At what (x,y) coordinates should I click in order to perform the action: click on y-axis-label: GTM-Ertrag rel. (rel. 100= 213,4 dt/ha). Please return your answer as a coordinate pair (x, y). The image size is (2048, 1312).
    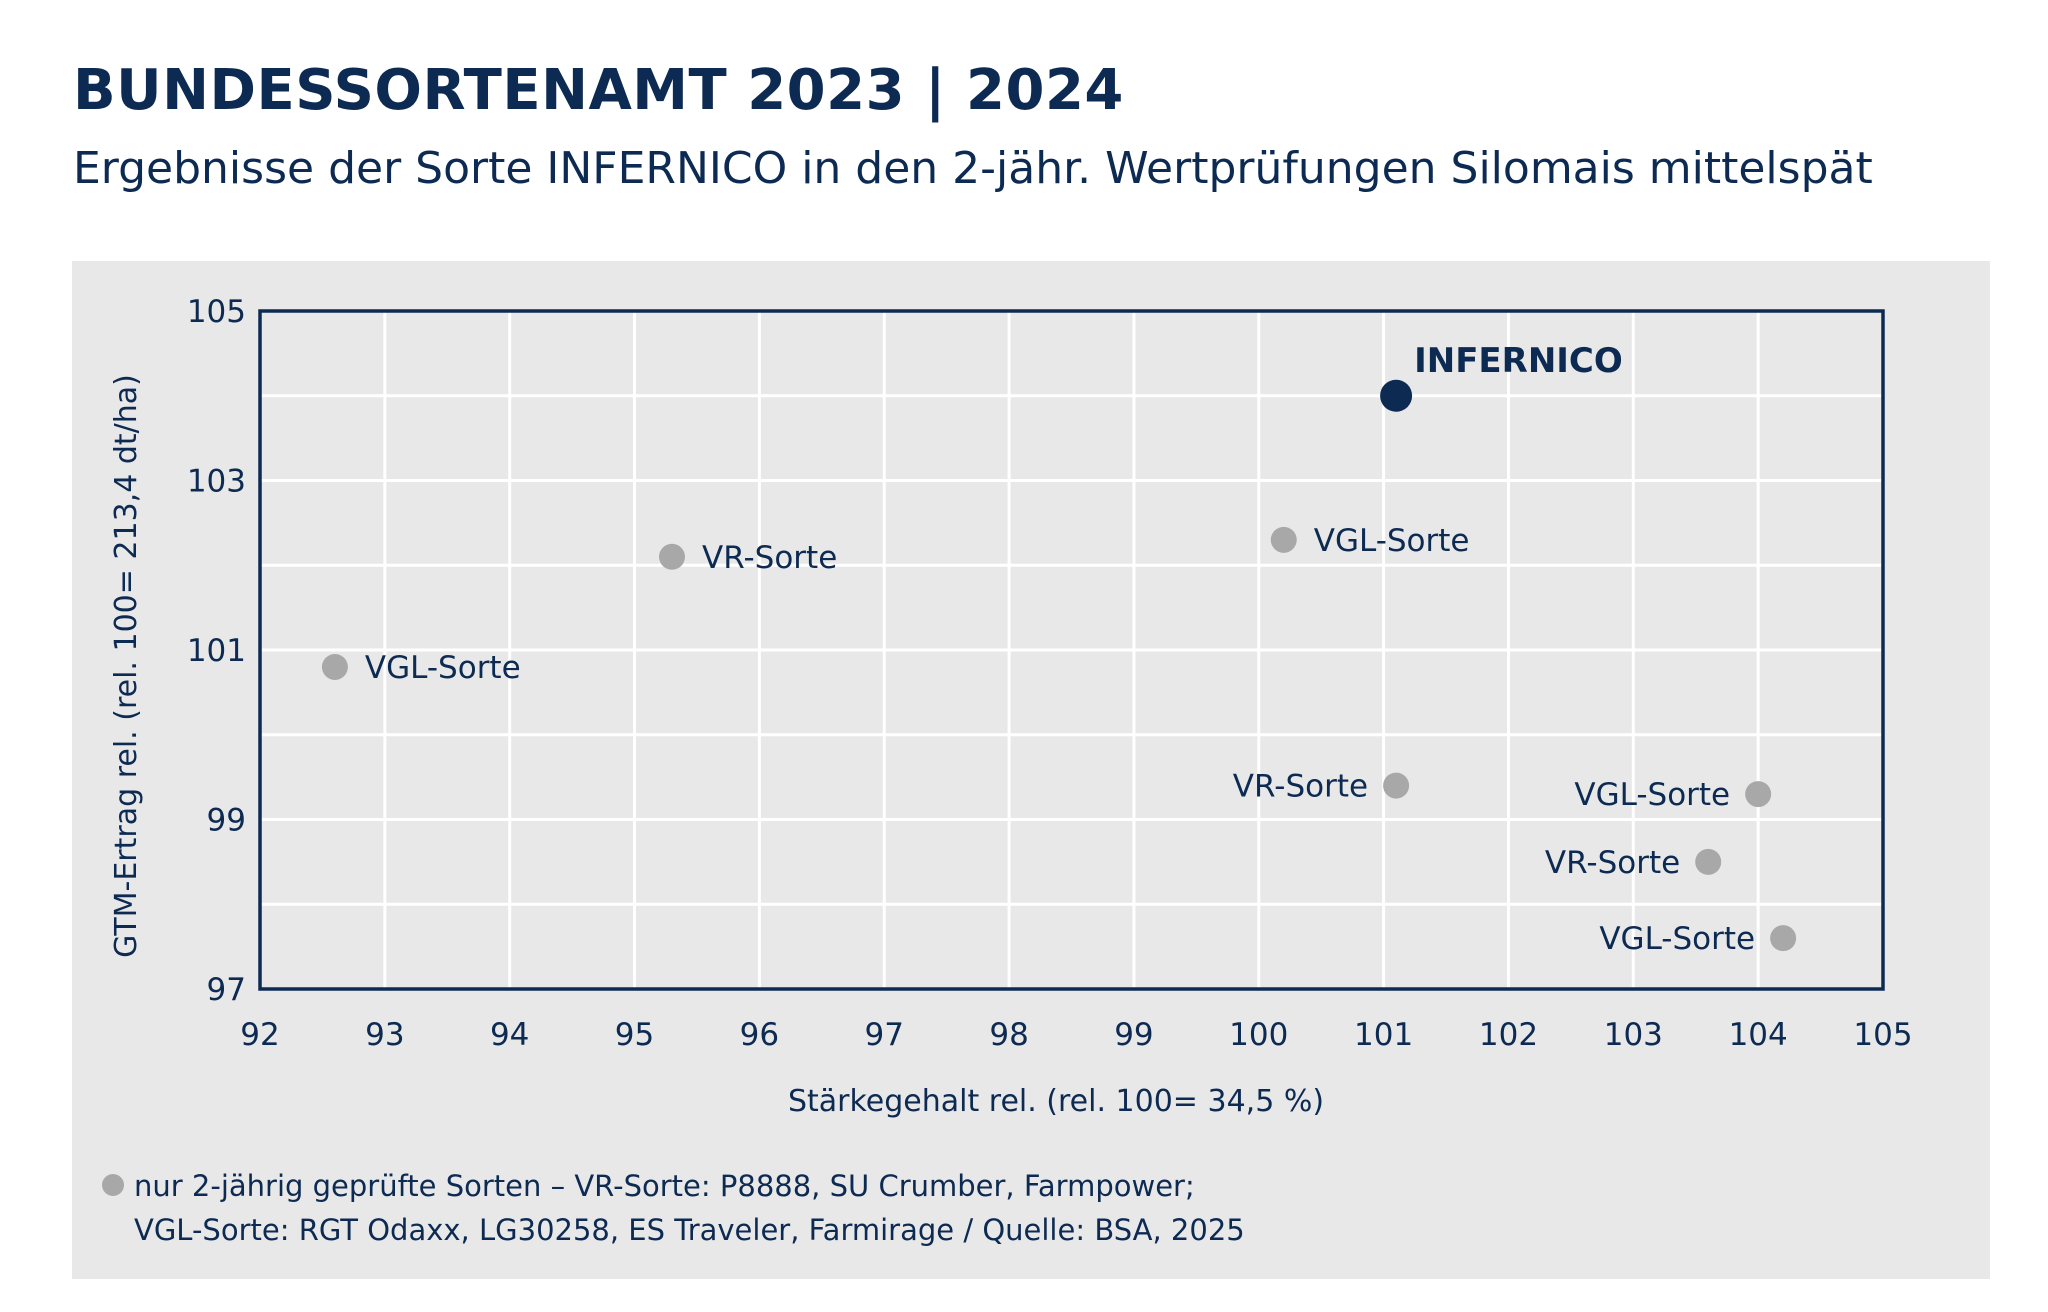
    Looking at the image, I should click on (126, 666).